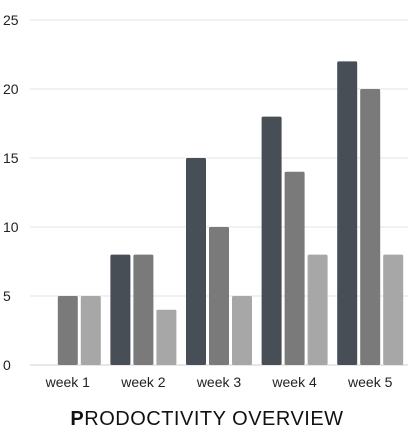 The width and height of the screenshot is (414, 438). I want to click on x-tick-label-week-3: week 3, so click(219, 382).